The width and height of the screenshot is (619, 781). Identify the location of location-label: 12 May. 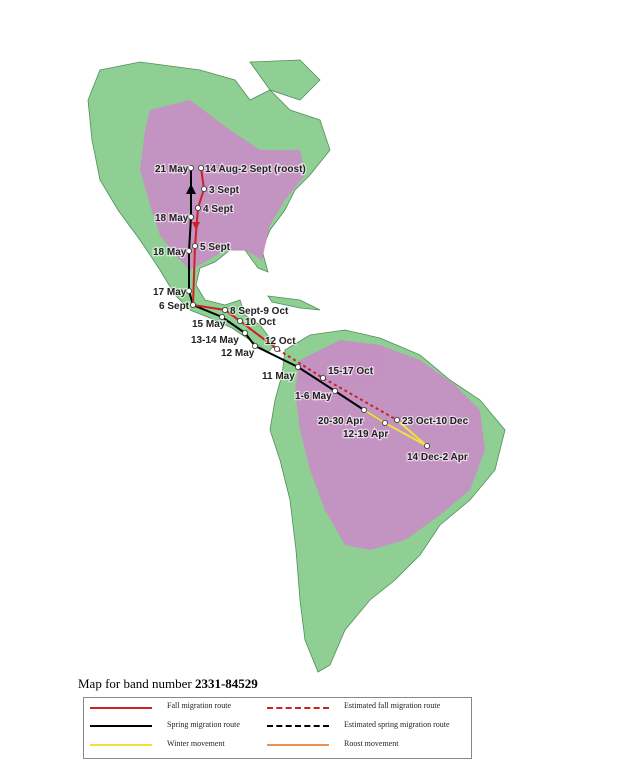
(238, 353).